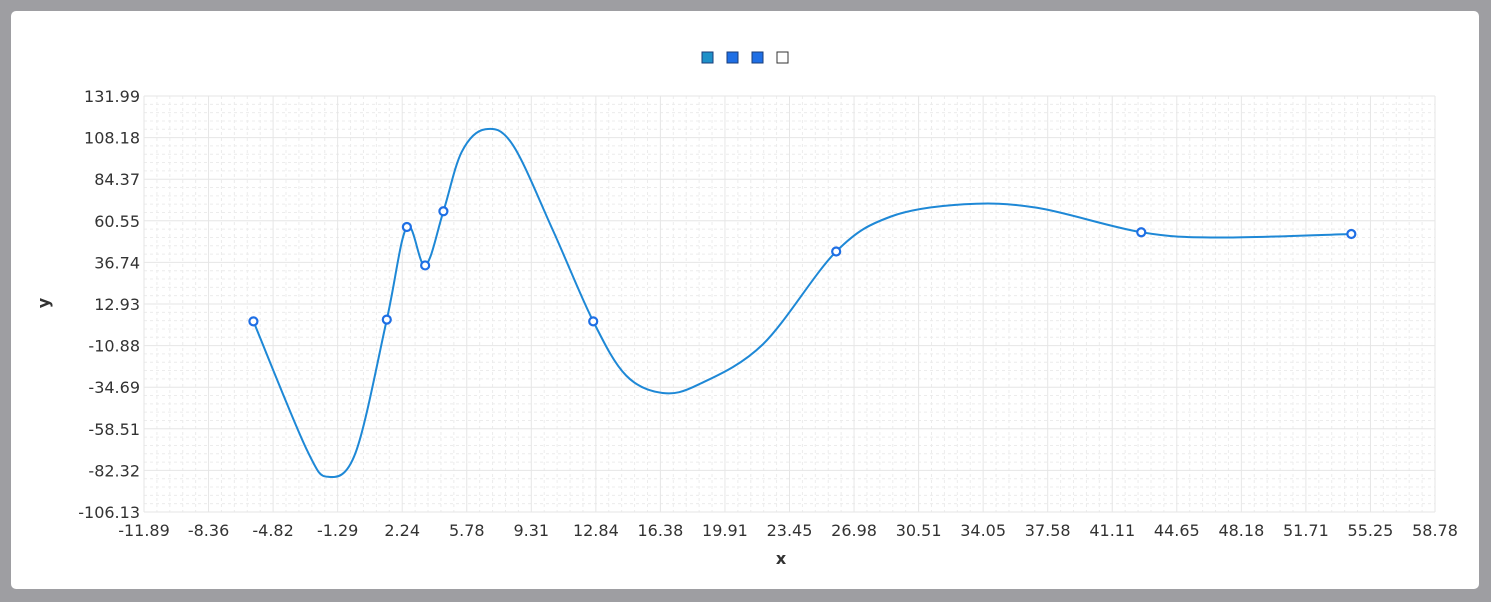 The width and height of the screenshot is (1491, 602). I want to click on x-tick-label: 55.25, so click(1371, 530).